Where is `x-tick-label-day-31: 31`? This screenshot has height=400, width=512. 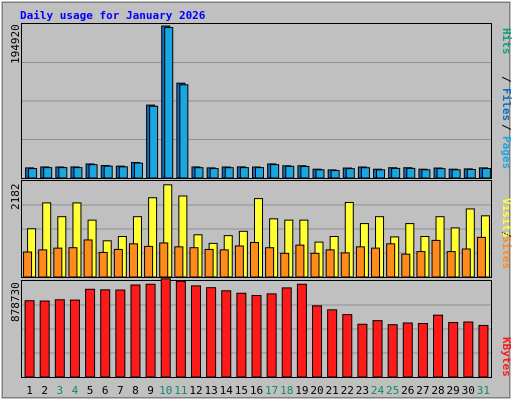 x-tick-label-day-31: 31 is located at coordinates (483, 390).